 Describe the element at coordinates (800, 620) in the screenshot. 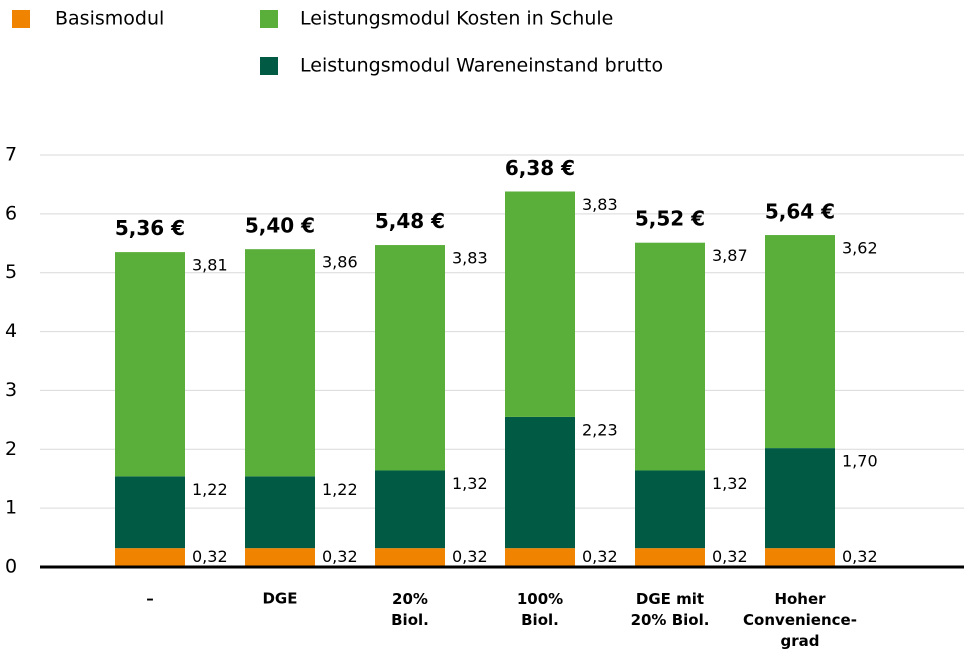

I see `x-tick-label: Hoher Convenience-grad` at that location.